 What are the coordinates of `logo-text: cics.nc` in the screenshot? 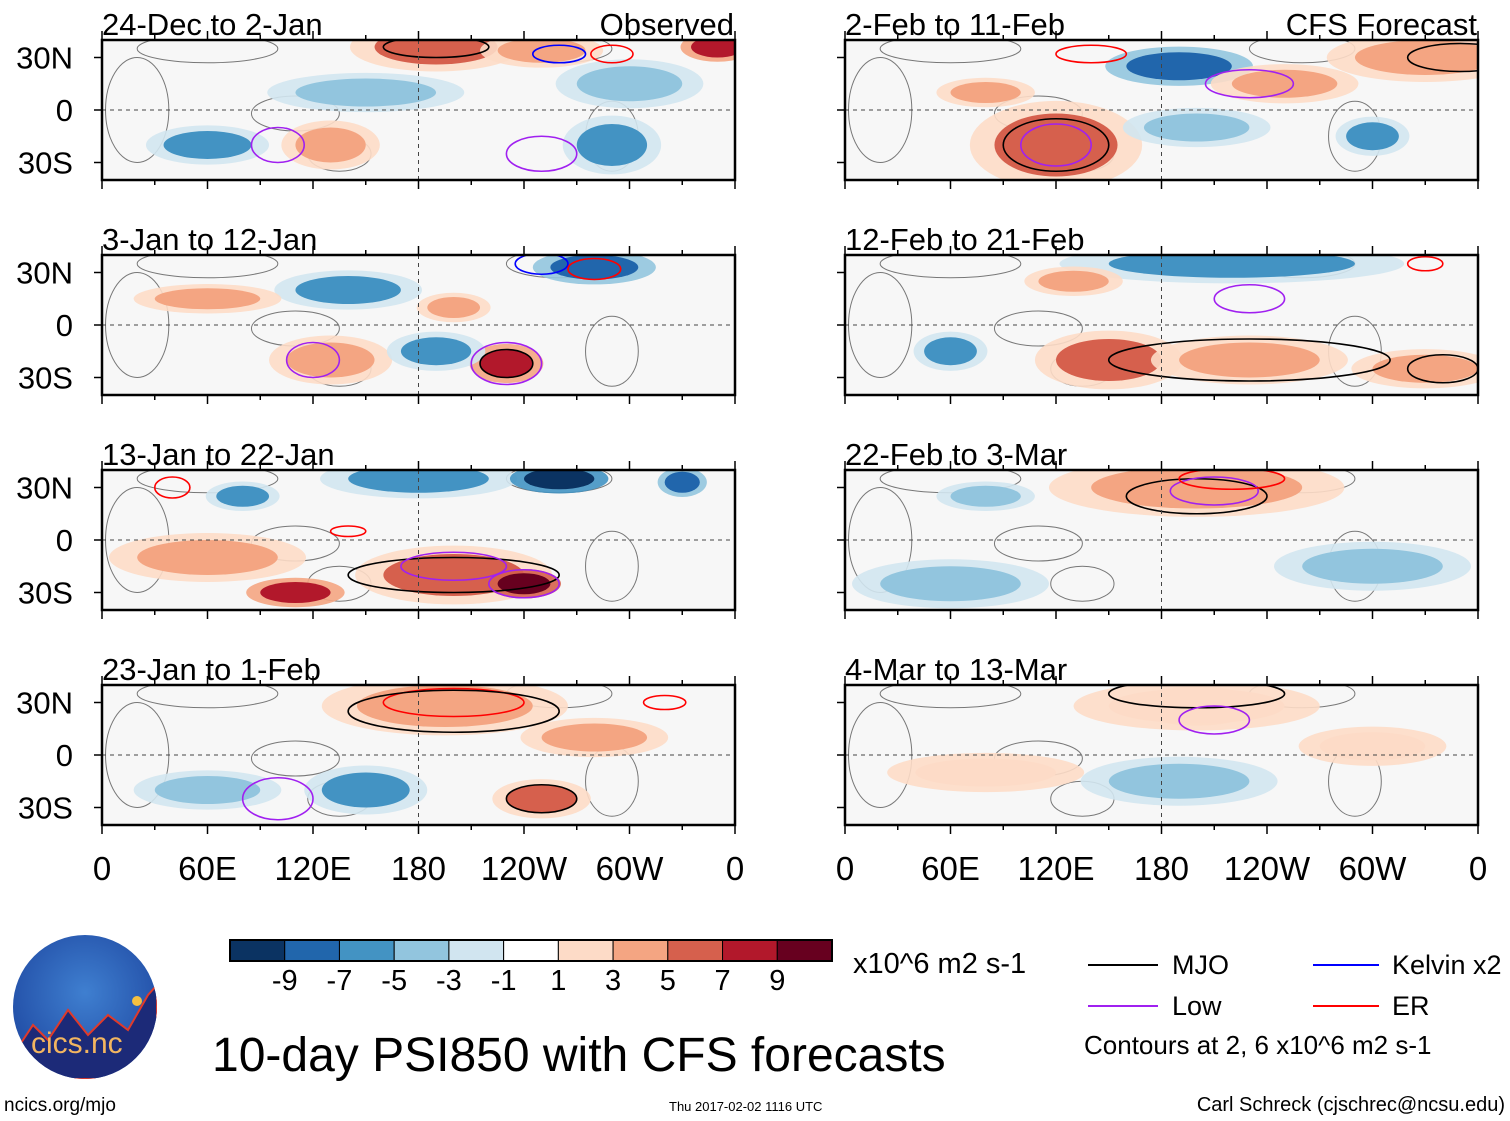 It's located at (77, 1043).